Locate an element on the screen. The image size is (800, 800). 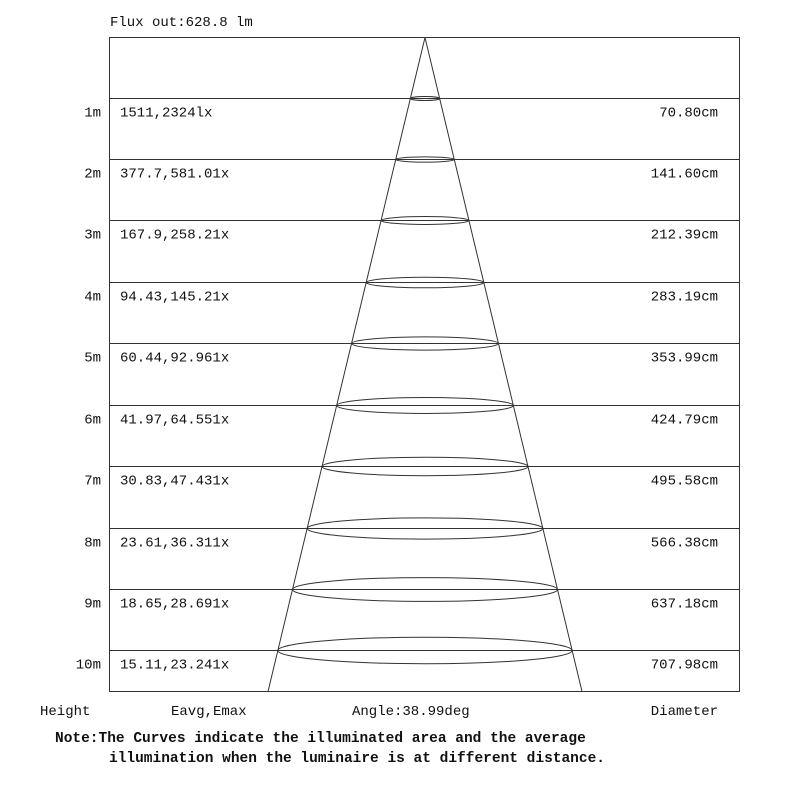
row-illuminance: 167.9,258.21x is located at coordinates (174, 236).